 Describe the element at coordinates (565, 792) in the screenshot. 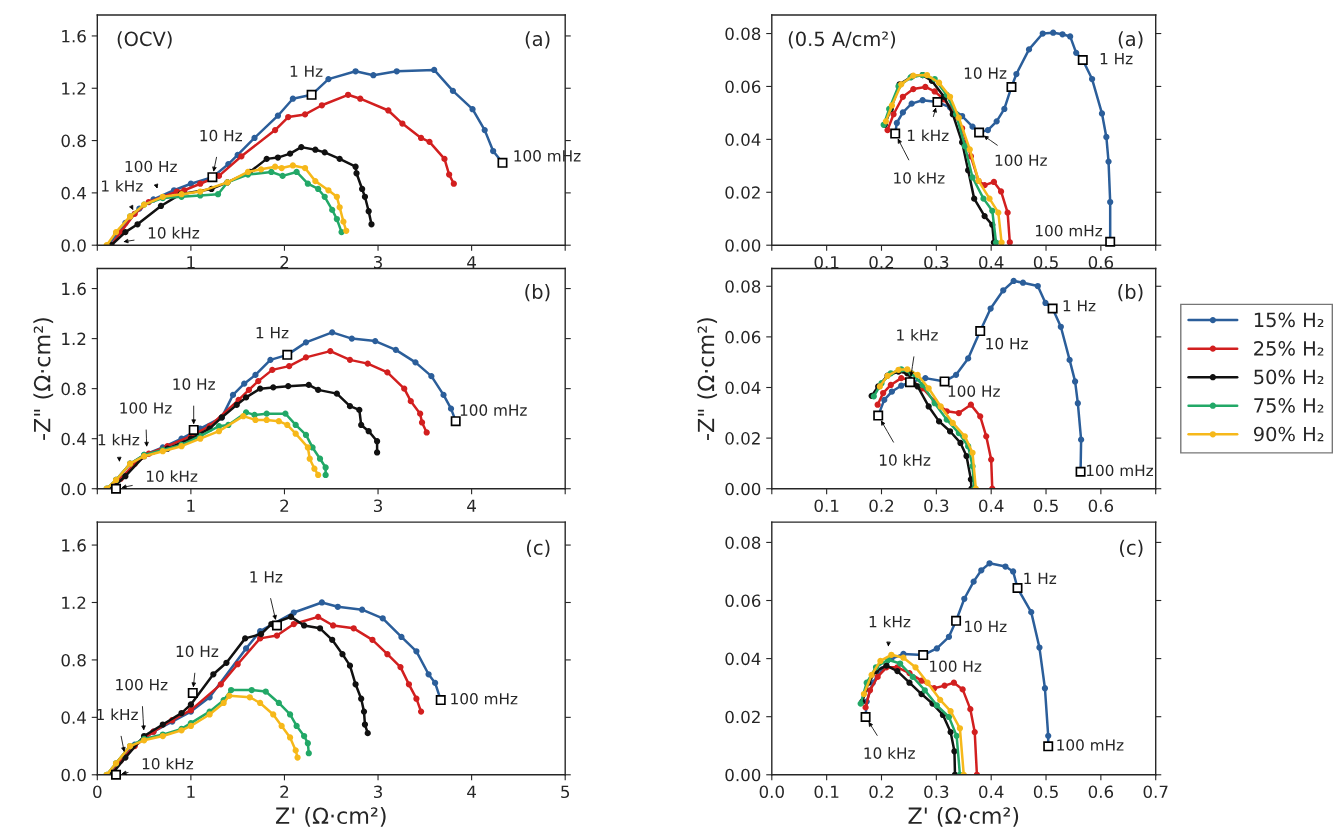

I see `x-tick-label: 5` at that location.